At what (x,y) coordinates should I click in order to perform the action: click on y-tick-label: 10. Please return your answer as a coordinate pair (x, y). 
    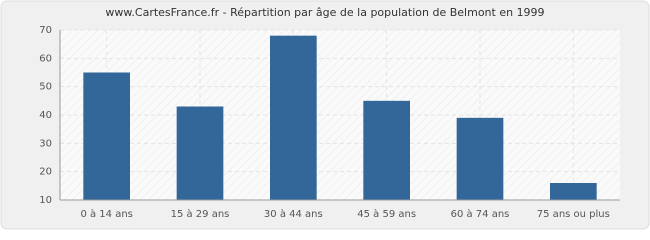
    Looking at the image, I should click on (45, 200).